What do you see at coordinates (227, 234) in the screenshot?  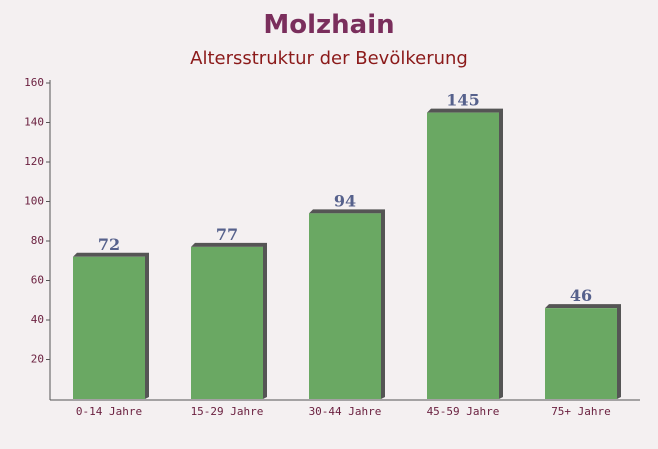 I see `value-label: 77` at bounding box center [227, 234].